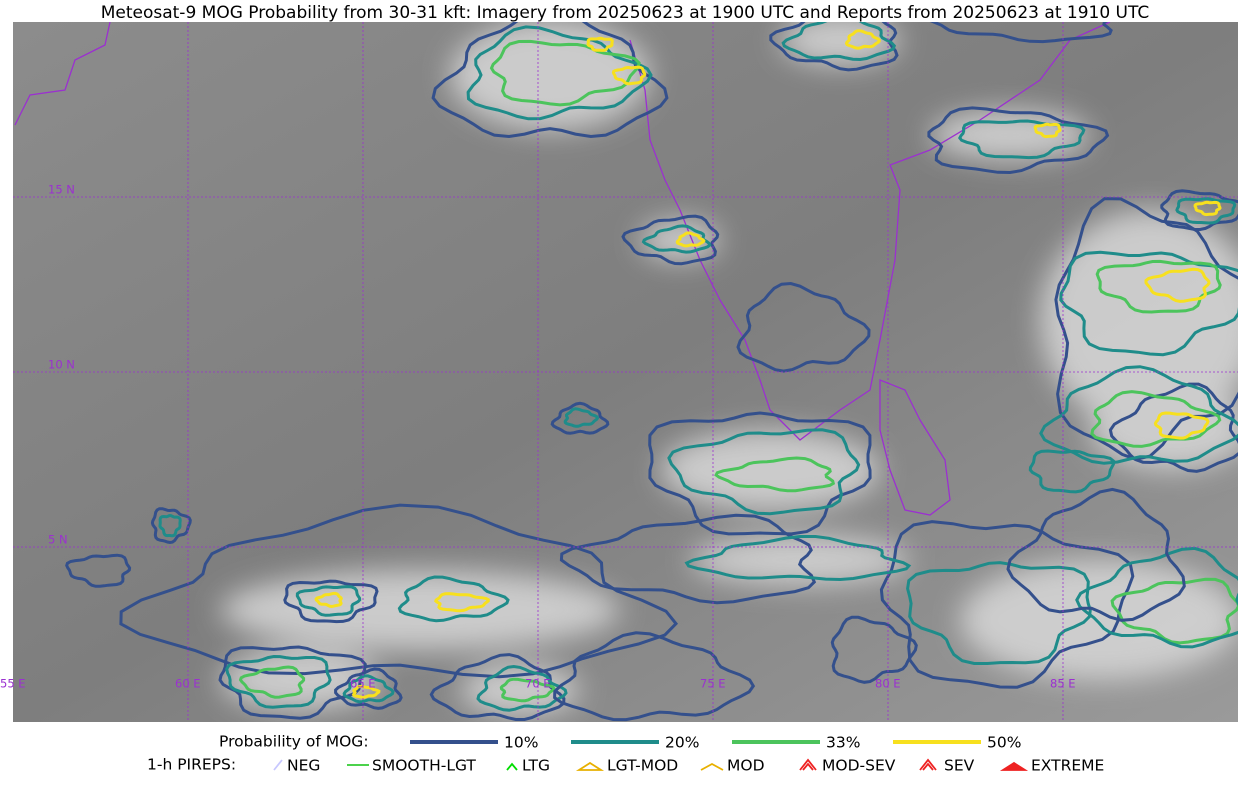  Describe the element at coordinates (843, 743) in the screenshot. I see `legend-label: 33%` at that location.